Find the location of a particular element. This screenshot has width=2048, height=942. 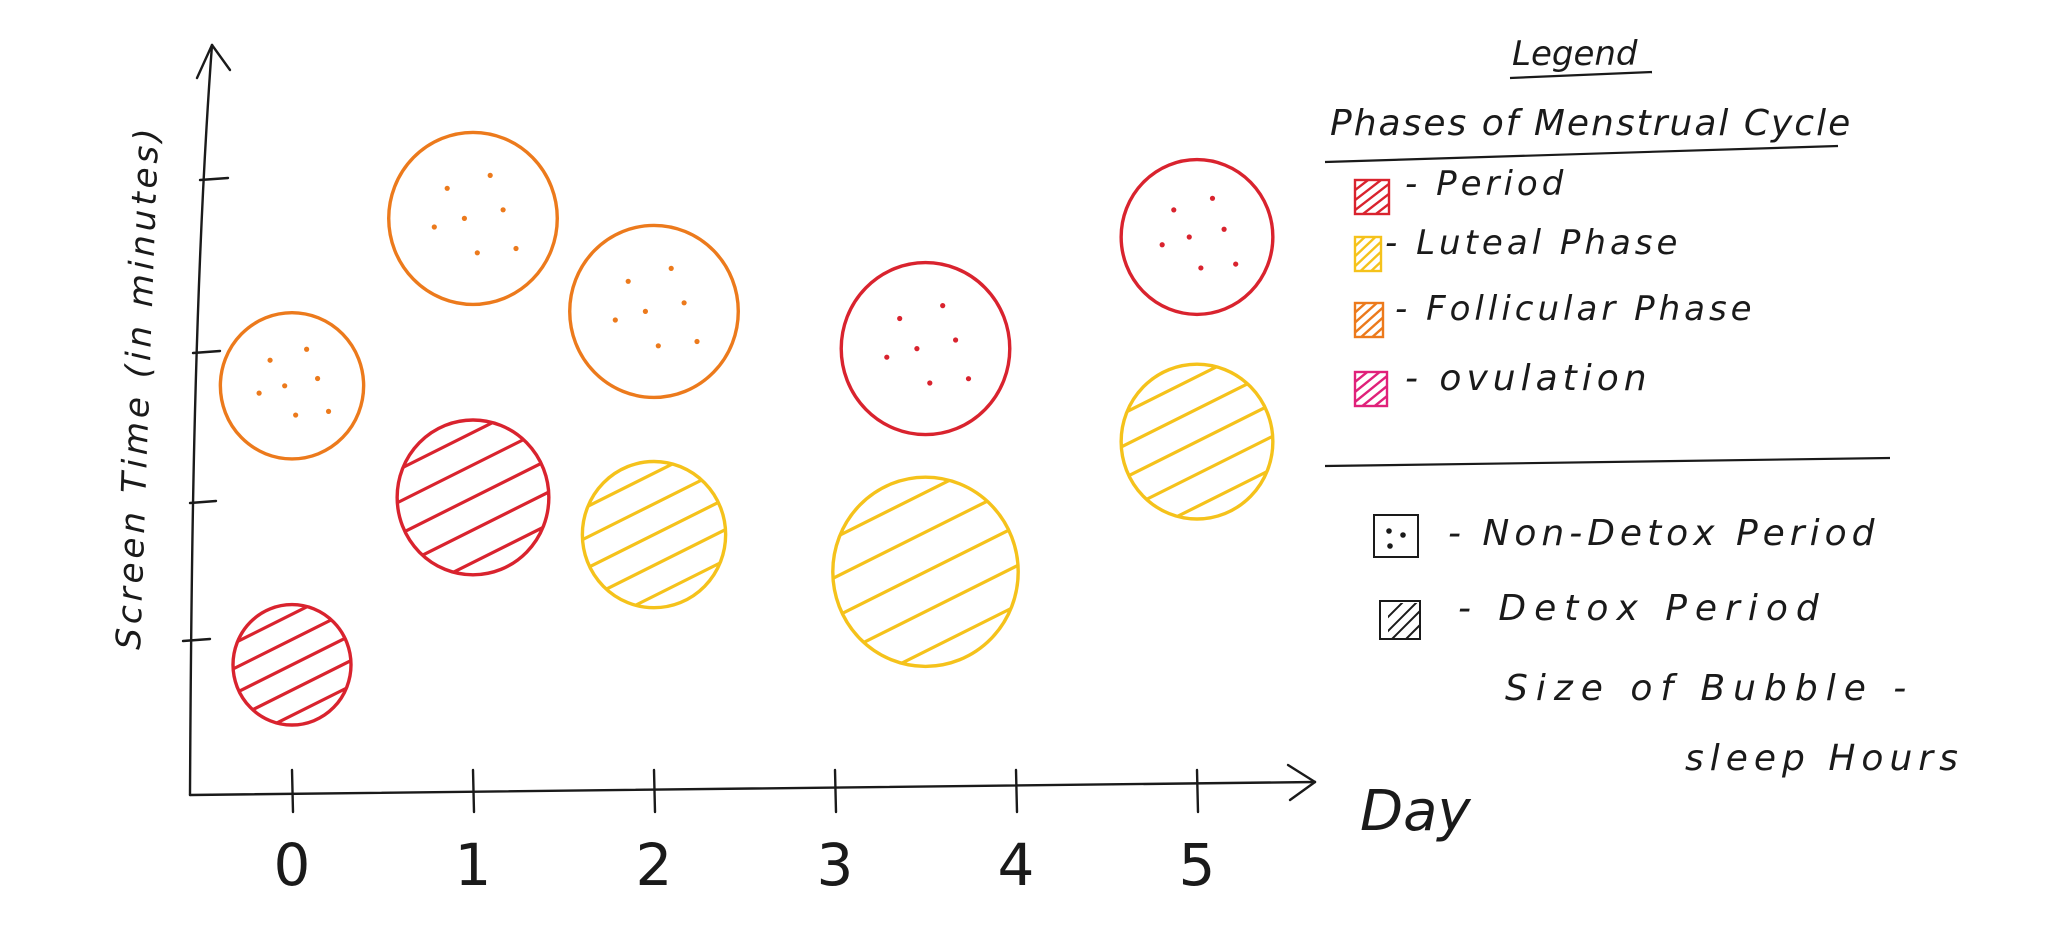

x-axis-arrow-bottom is located at coordinates (1302, 791).